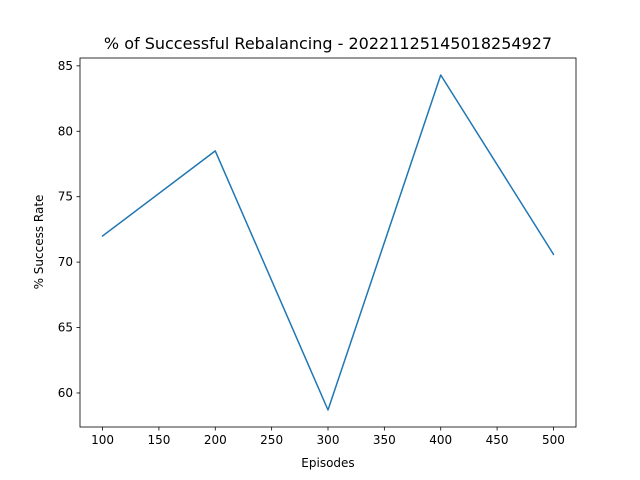 Image resolution: width=640 pixels, height=480 pixels. Describe the element at coordinates (440, 440) in the screenshot. I see `x-tick-label: 400` at that location.